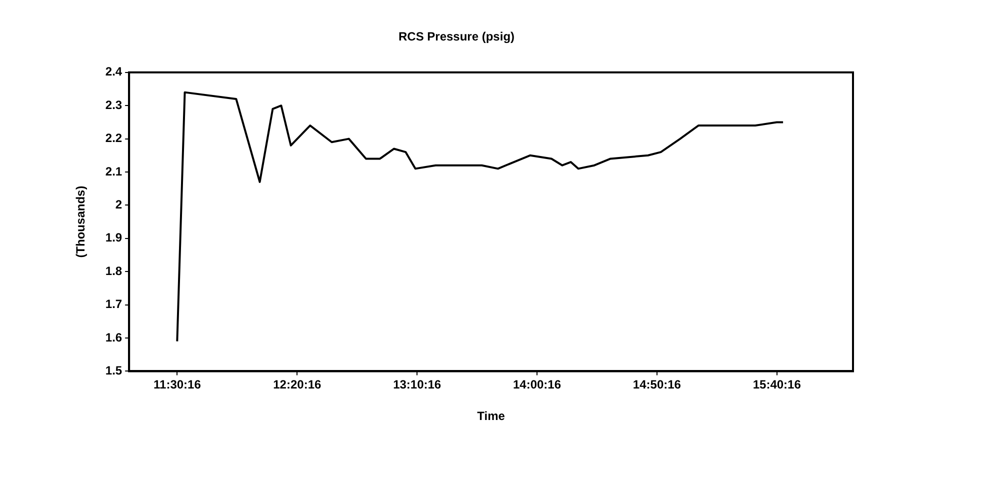  I want to click on x-tick-label: 14:00:16, so click(537, 385).